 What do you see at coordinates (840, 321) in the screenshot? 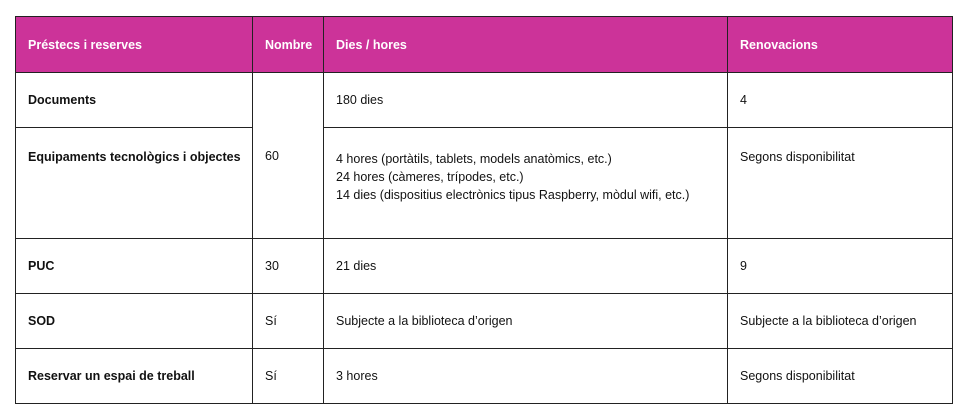
I see `row-renovacions: Subjecte a la biblioteca d’origen` at bounding box center [840, 321].